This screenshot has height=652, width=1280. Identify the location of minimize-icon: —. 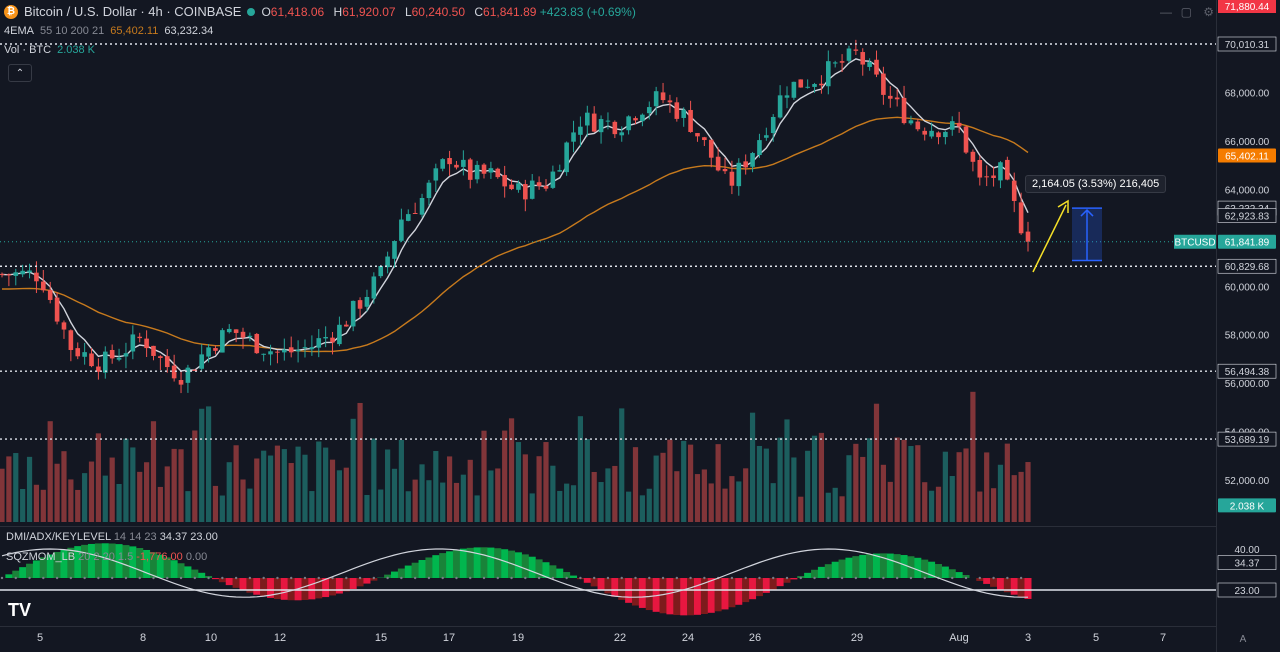
(1166, 12).